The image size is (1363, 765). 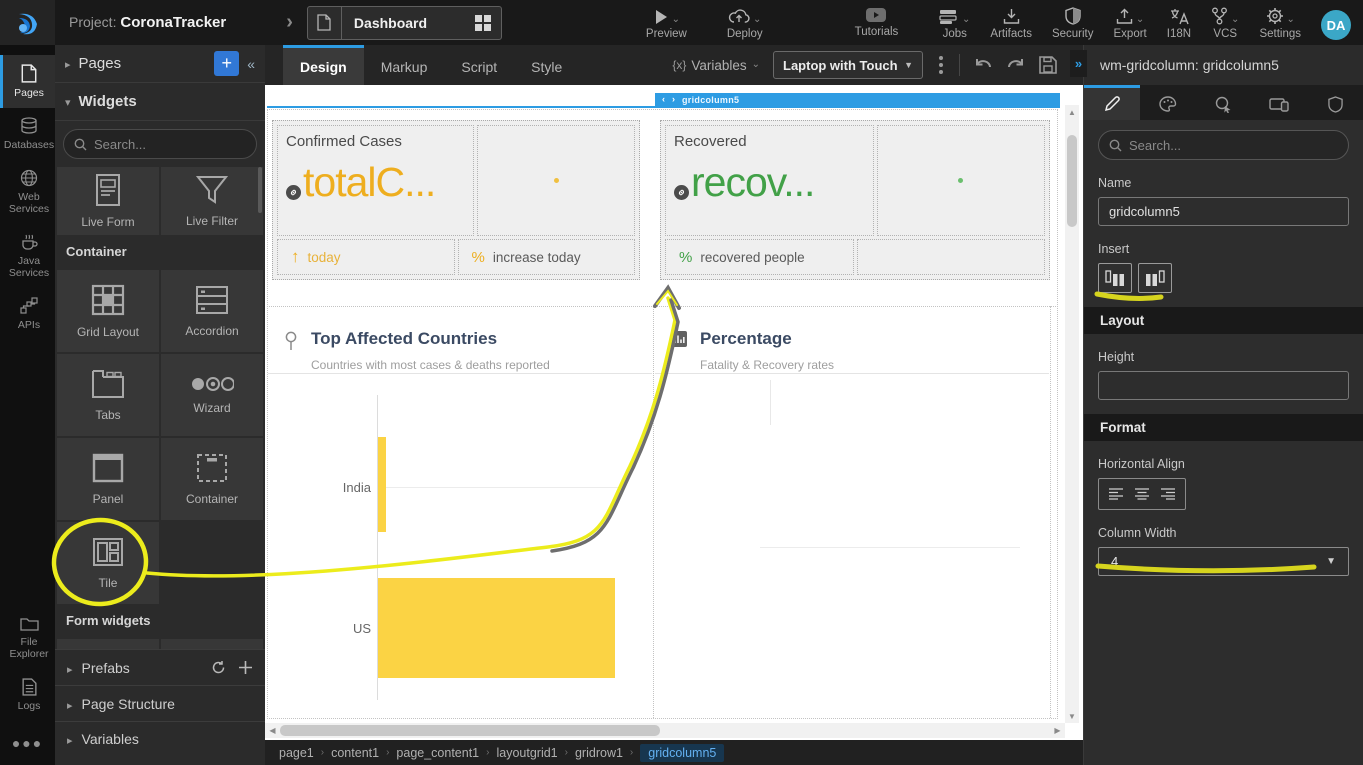 I want to click on align-center-button, so click(x=1142, y=494).